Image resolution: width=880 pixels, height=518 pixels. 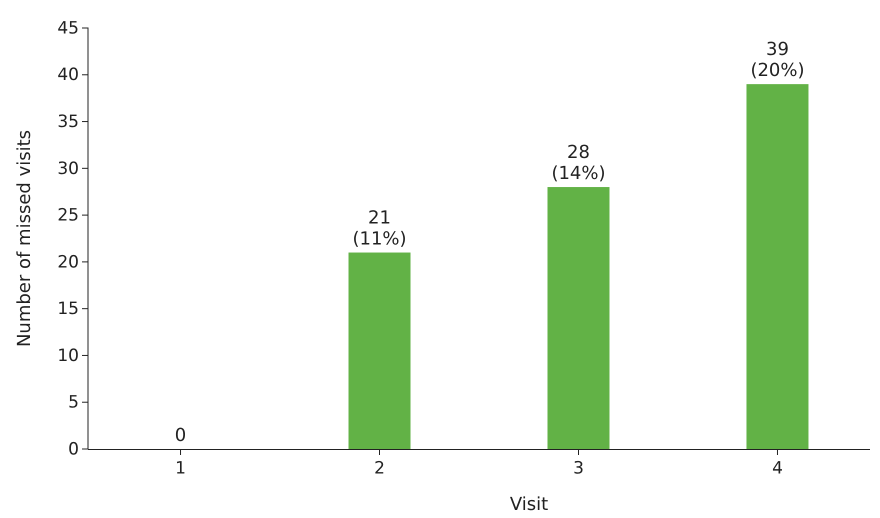 What do you see at coordinates (379, 468) in the screenshot?
I see `x-tick-label: 2` at bounding box center [379, 468].